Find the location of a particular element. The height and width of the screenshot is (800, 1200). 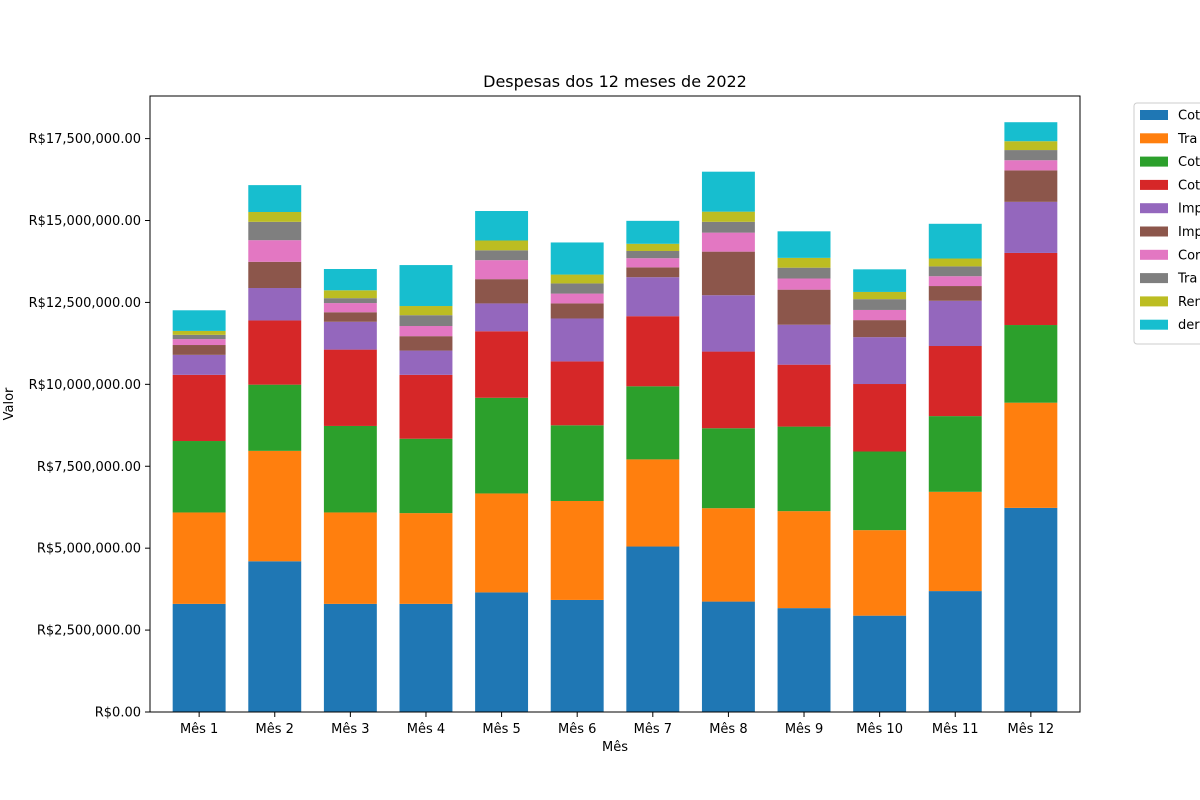

x-tick-label: Mês 12 is located at coordinates (1031, 729).